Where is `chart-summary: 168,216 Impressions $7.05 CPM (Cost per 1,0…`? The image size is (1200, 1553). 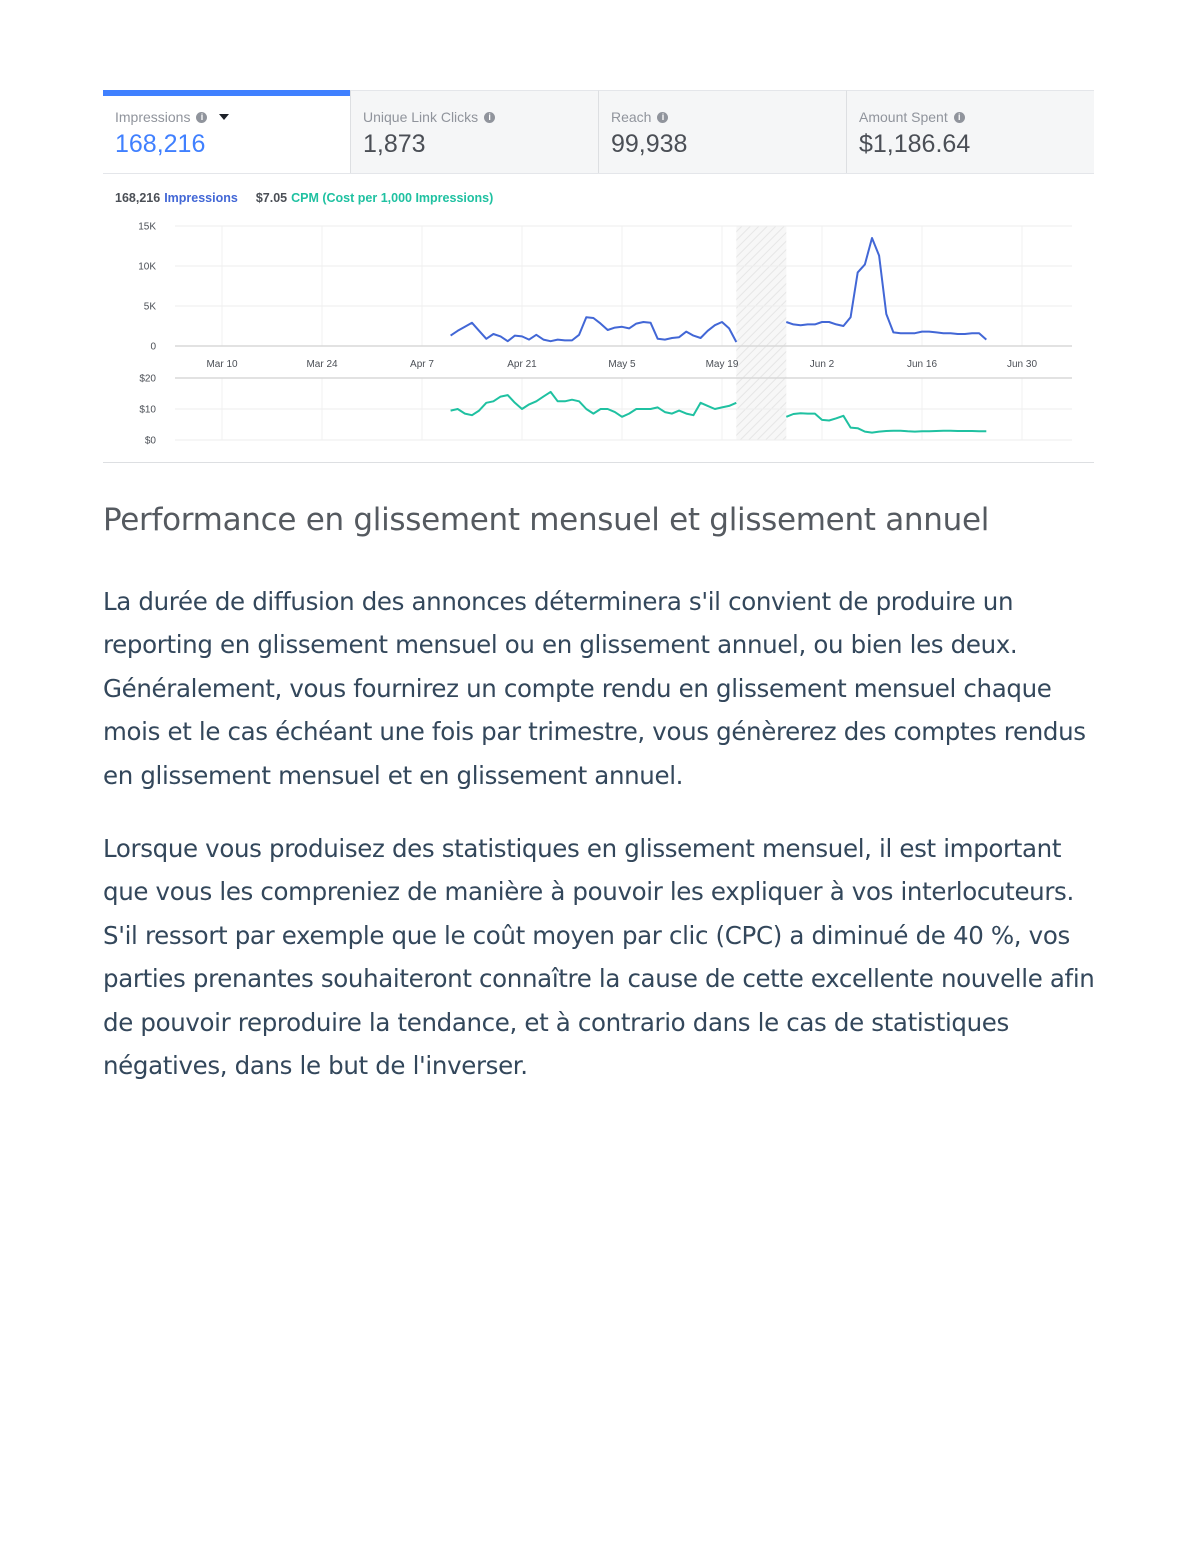 chart-summary: 168,216 Impressions $7.05 CPM (Cost per 1,0… is located at coordinates (304, 198).